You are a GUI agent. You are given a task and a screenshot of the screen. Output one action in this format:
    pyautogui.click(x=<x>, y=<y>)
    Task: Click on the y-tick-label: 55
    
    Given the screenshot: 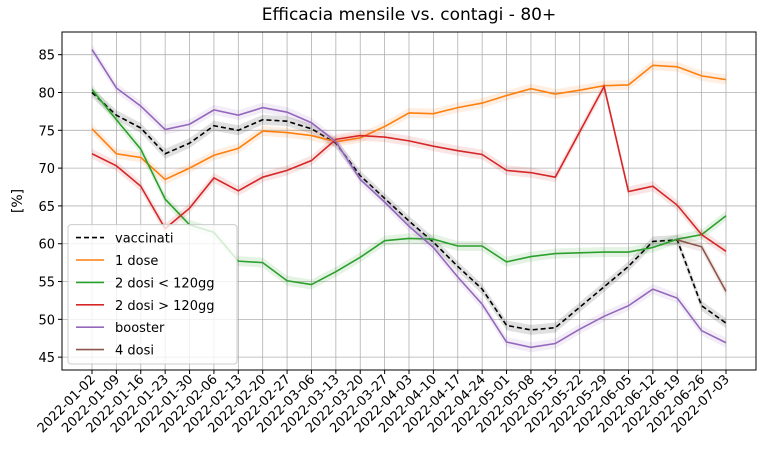 What is the action you would take?
    pyautogui.click(x=46, y=283)
    